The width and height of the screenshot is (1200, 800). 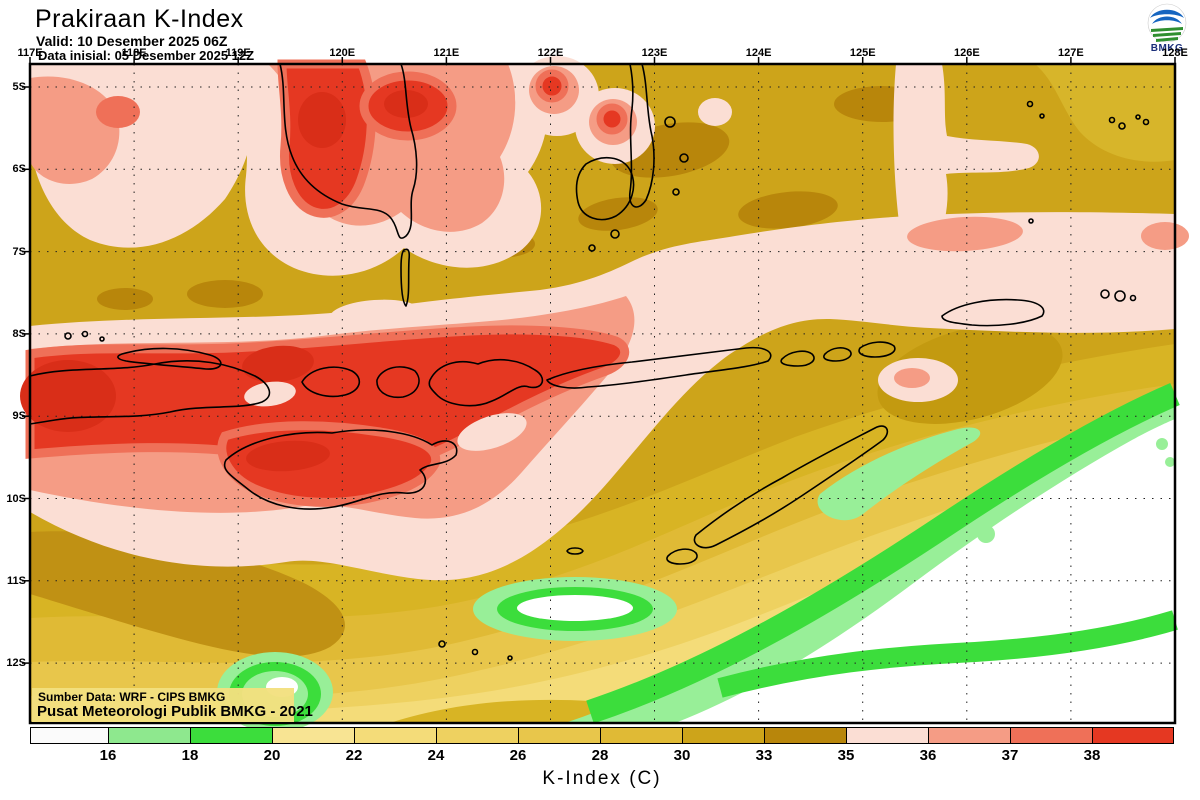 What do you see at coordinates (238, 53) in the screenshot?
I see `lon-axis-label: 119E` at bounding box center [238, 53].